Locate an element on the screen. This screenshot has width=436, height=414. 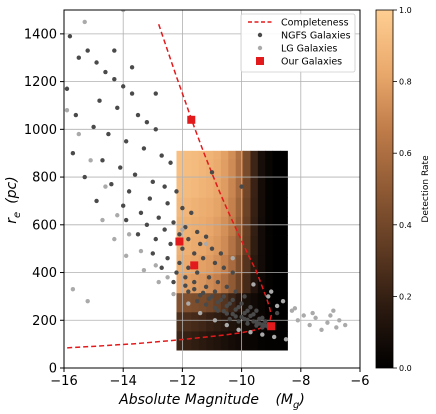
legend-lg-marker is located at coordinates (260, 48).